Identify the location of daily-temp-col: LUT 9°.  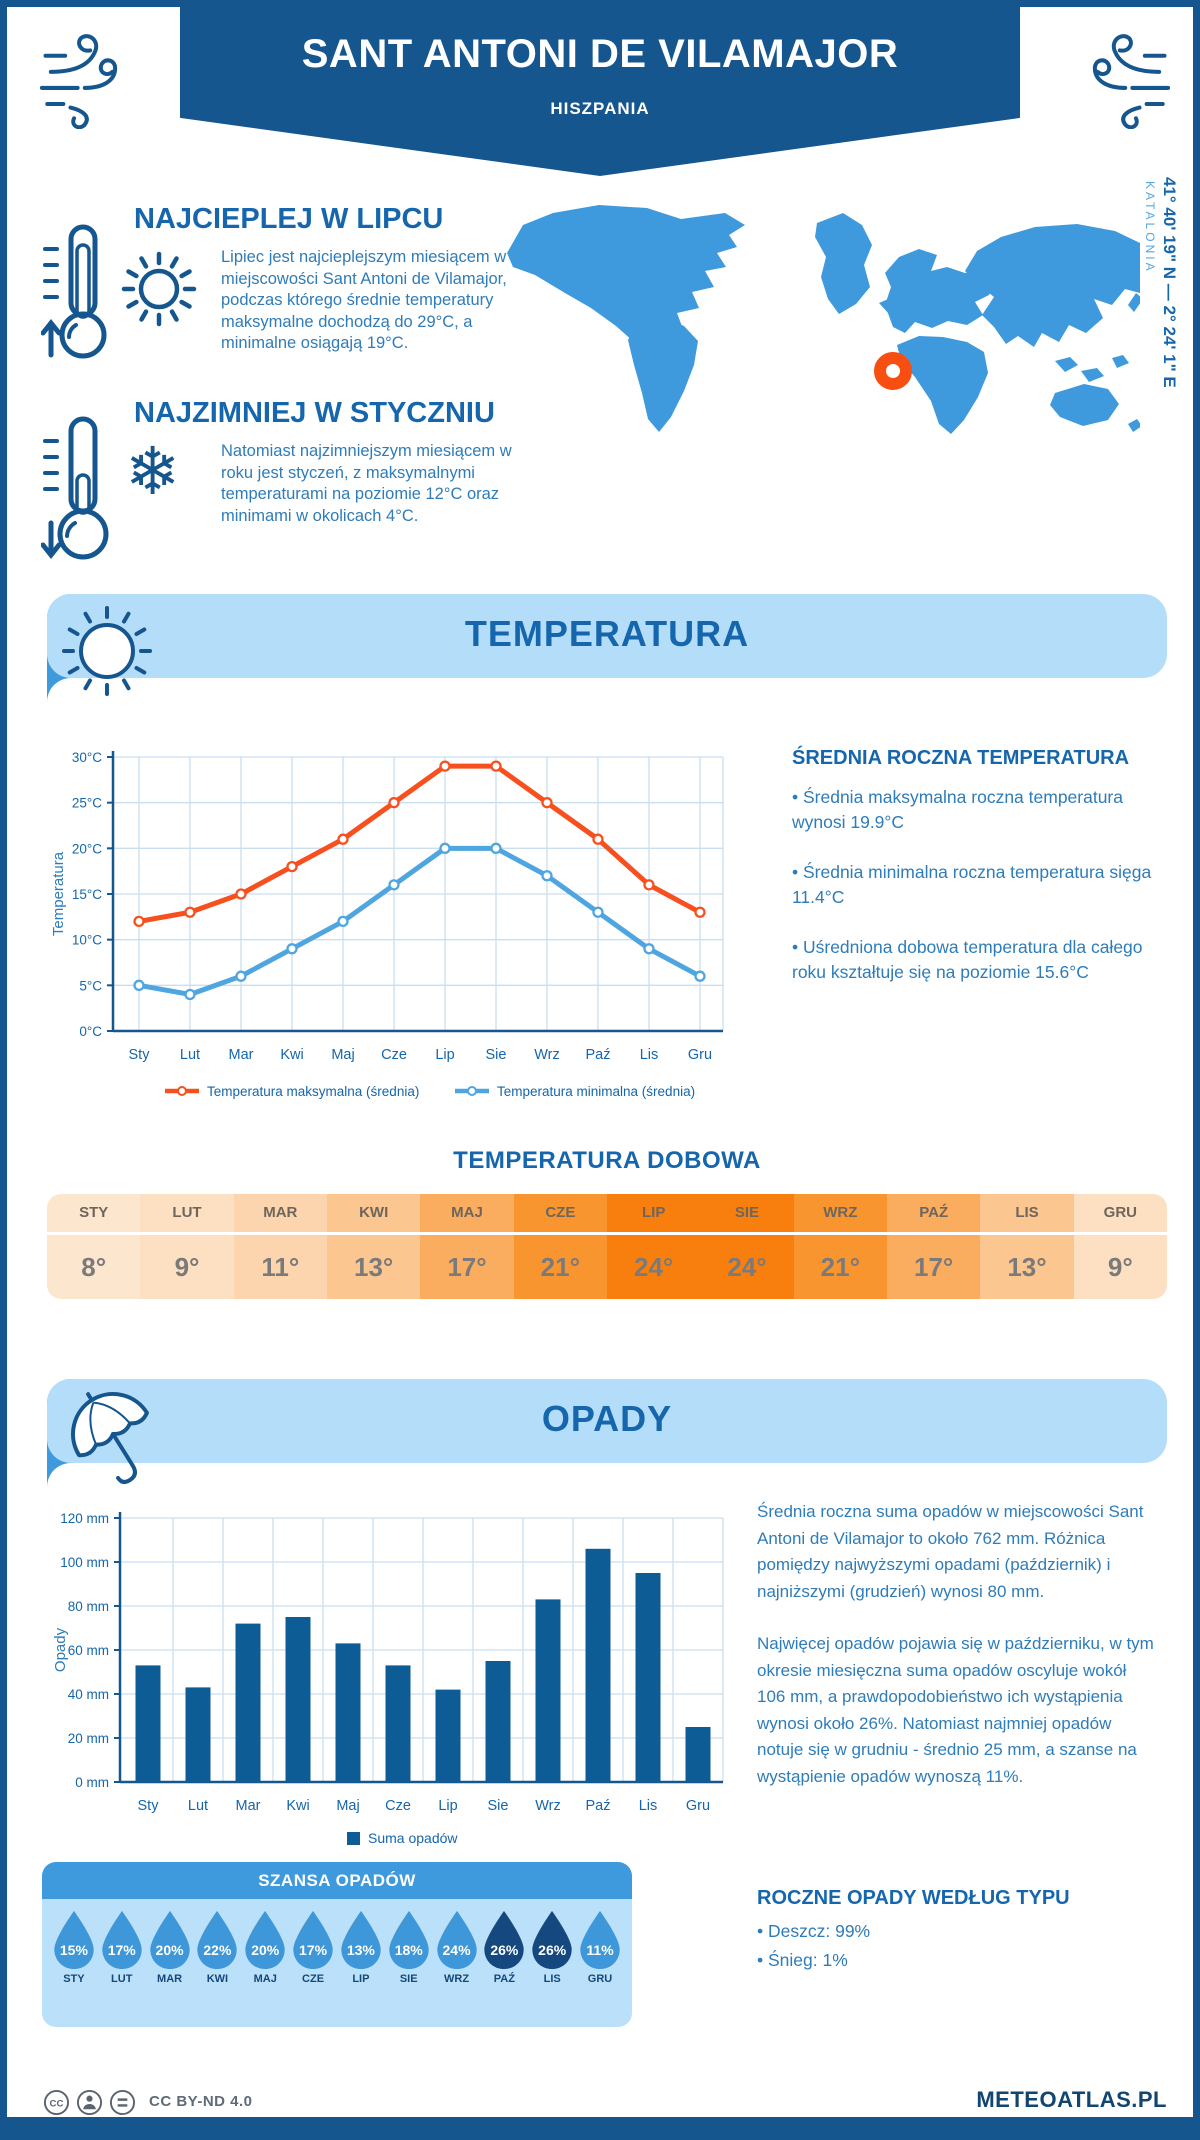
(187, 1246).